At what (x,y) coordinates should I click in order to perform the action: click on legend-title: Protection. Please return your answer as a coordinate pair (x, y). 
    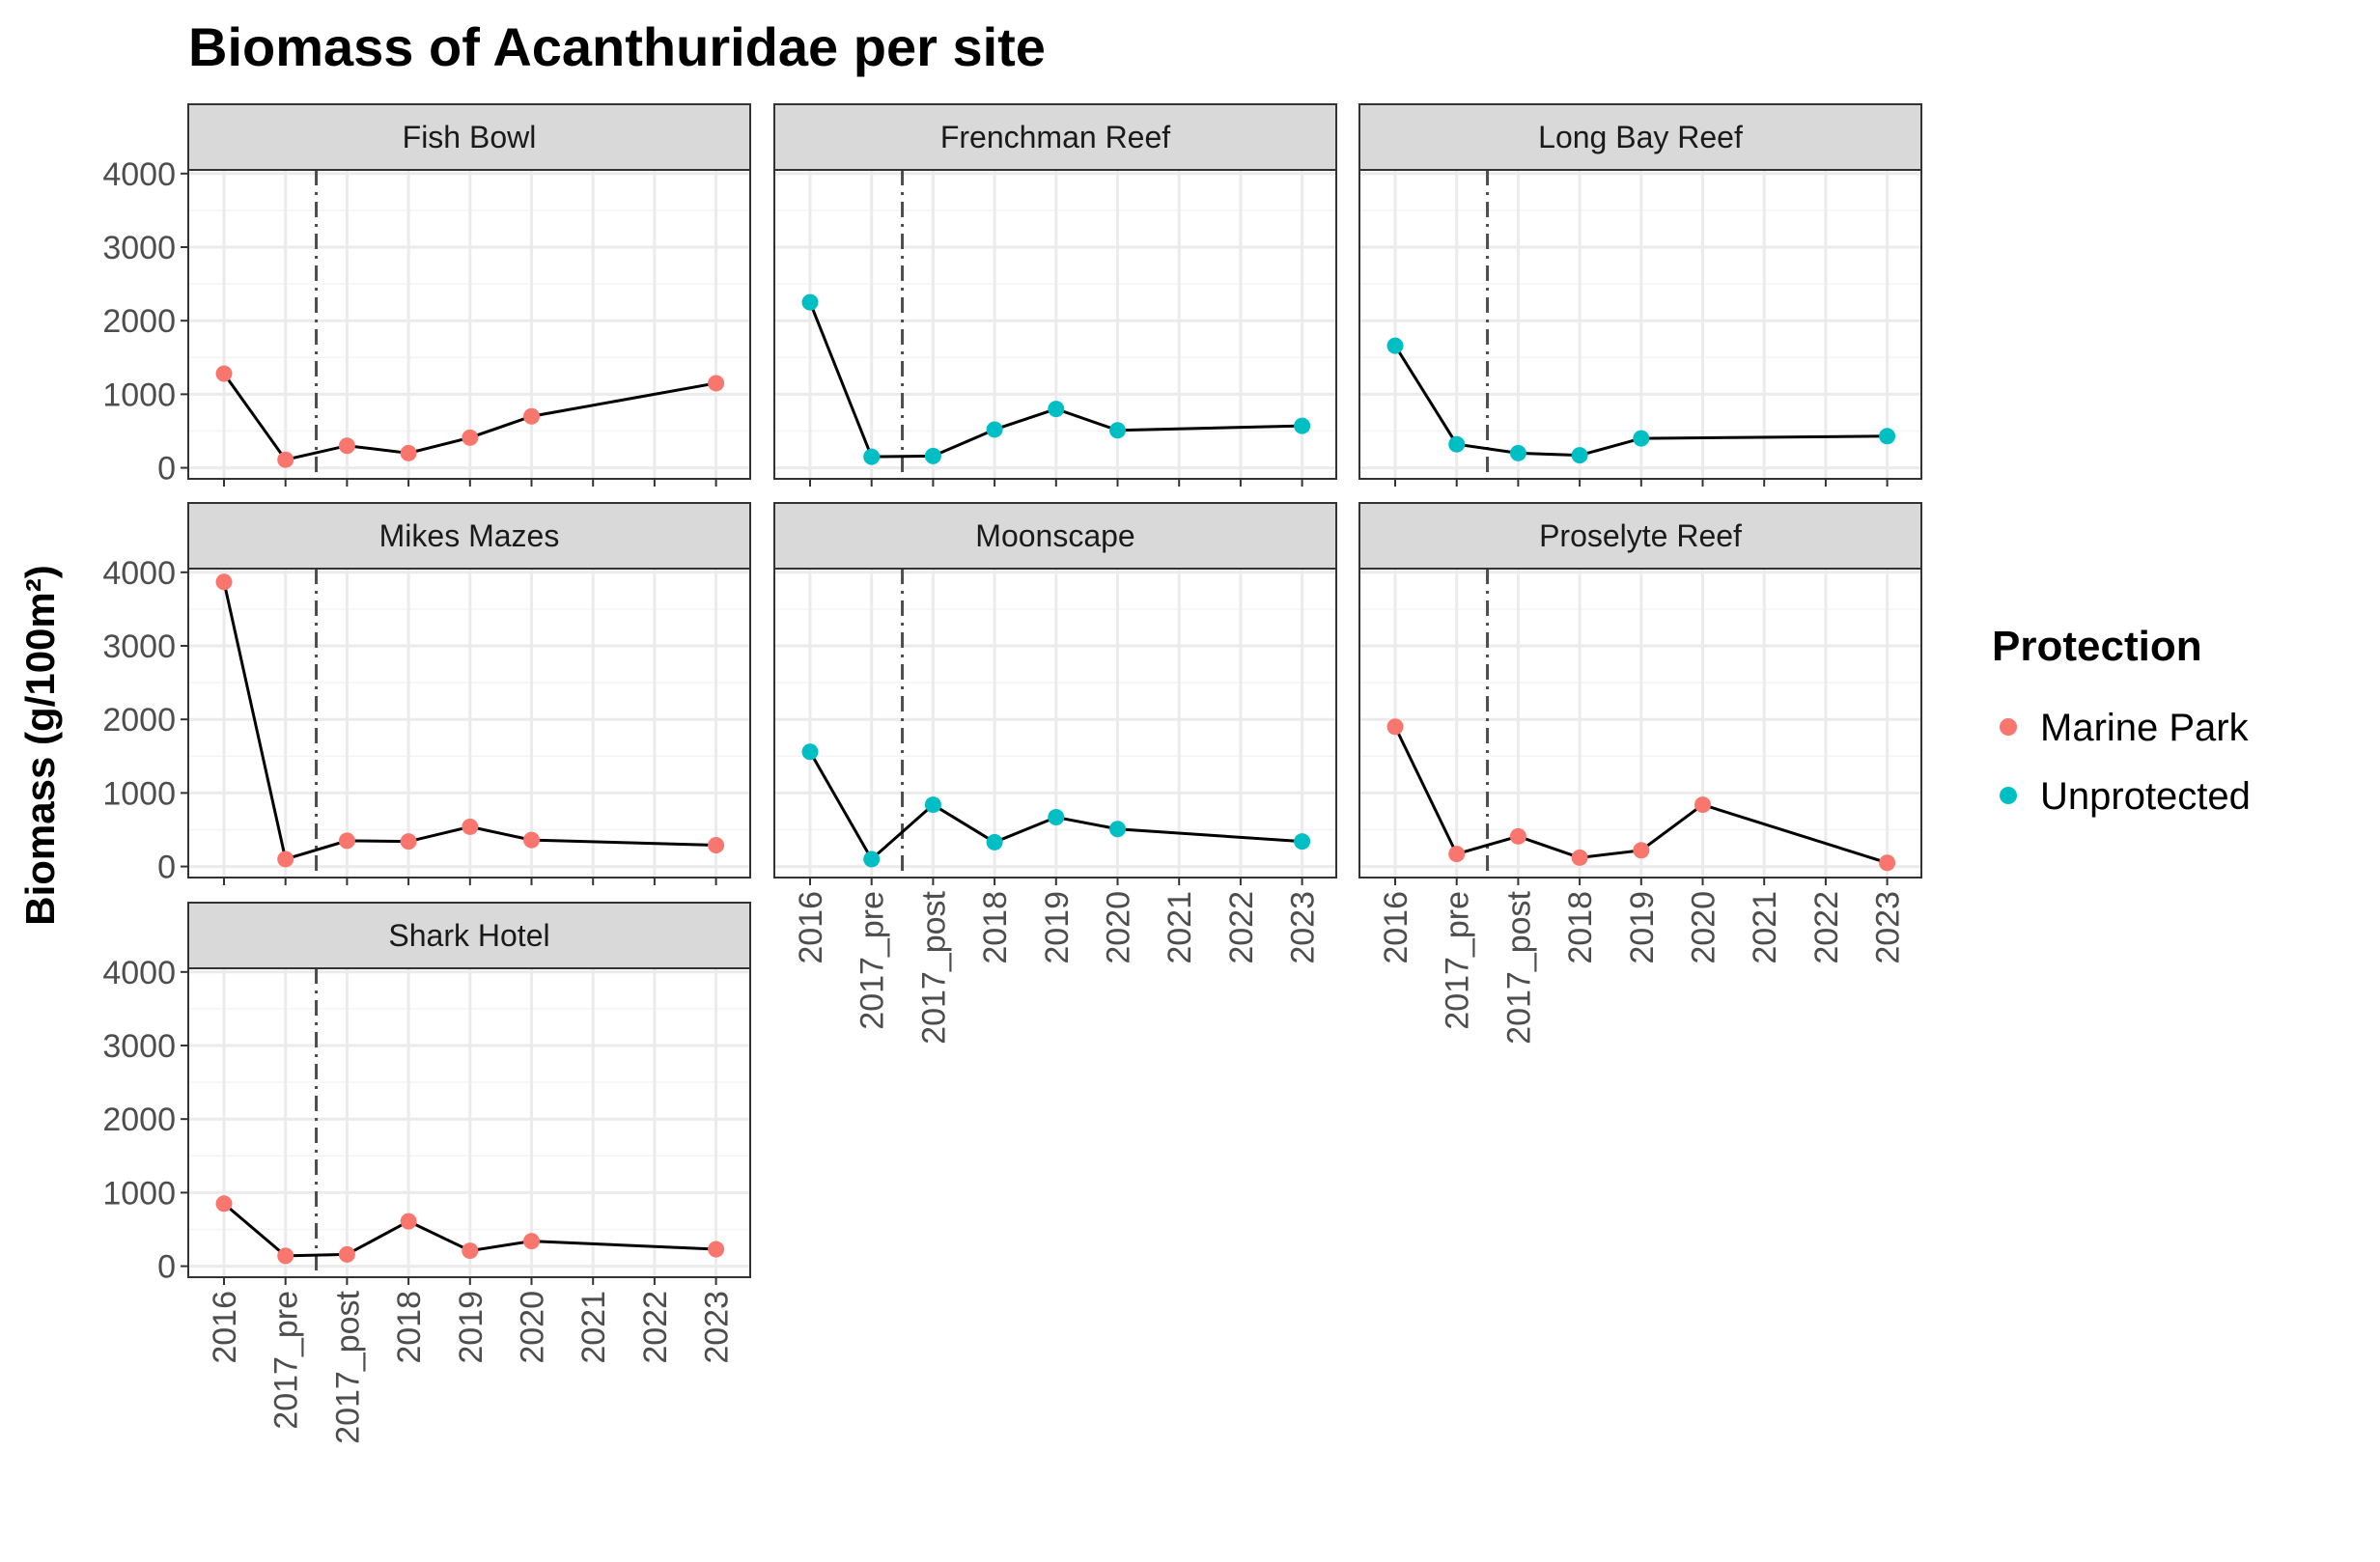
    Looking at the image, I should click on (2097, 646).